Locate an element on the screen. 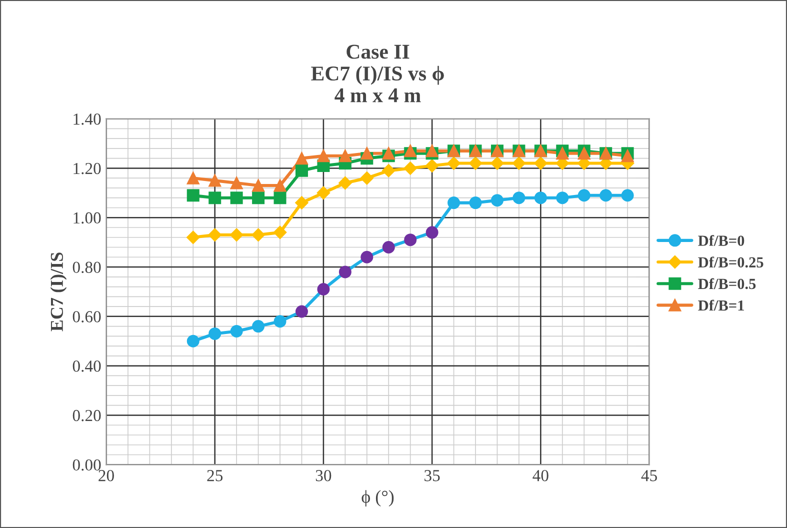  legend-label: Df/B=0.5 is located at coordinates (727, 284).